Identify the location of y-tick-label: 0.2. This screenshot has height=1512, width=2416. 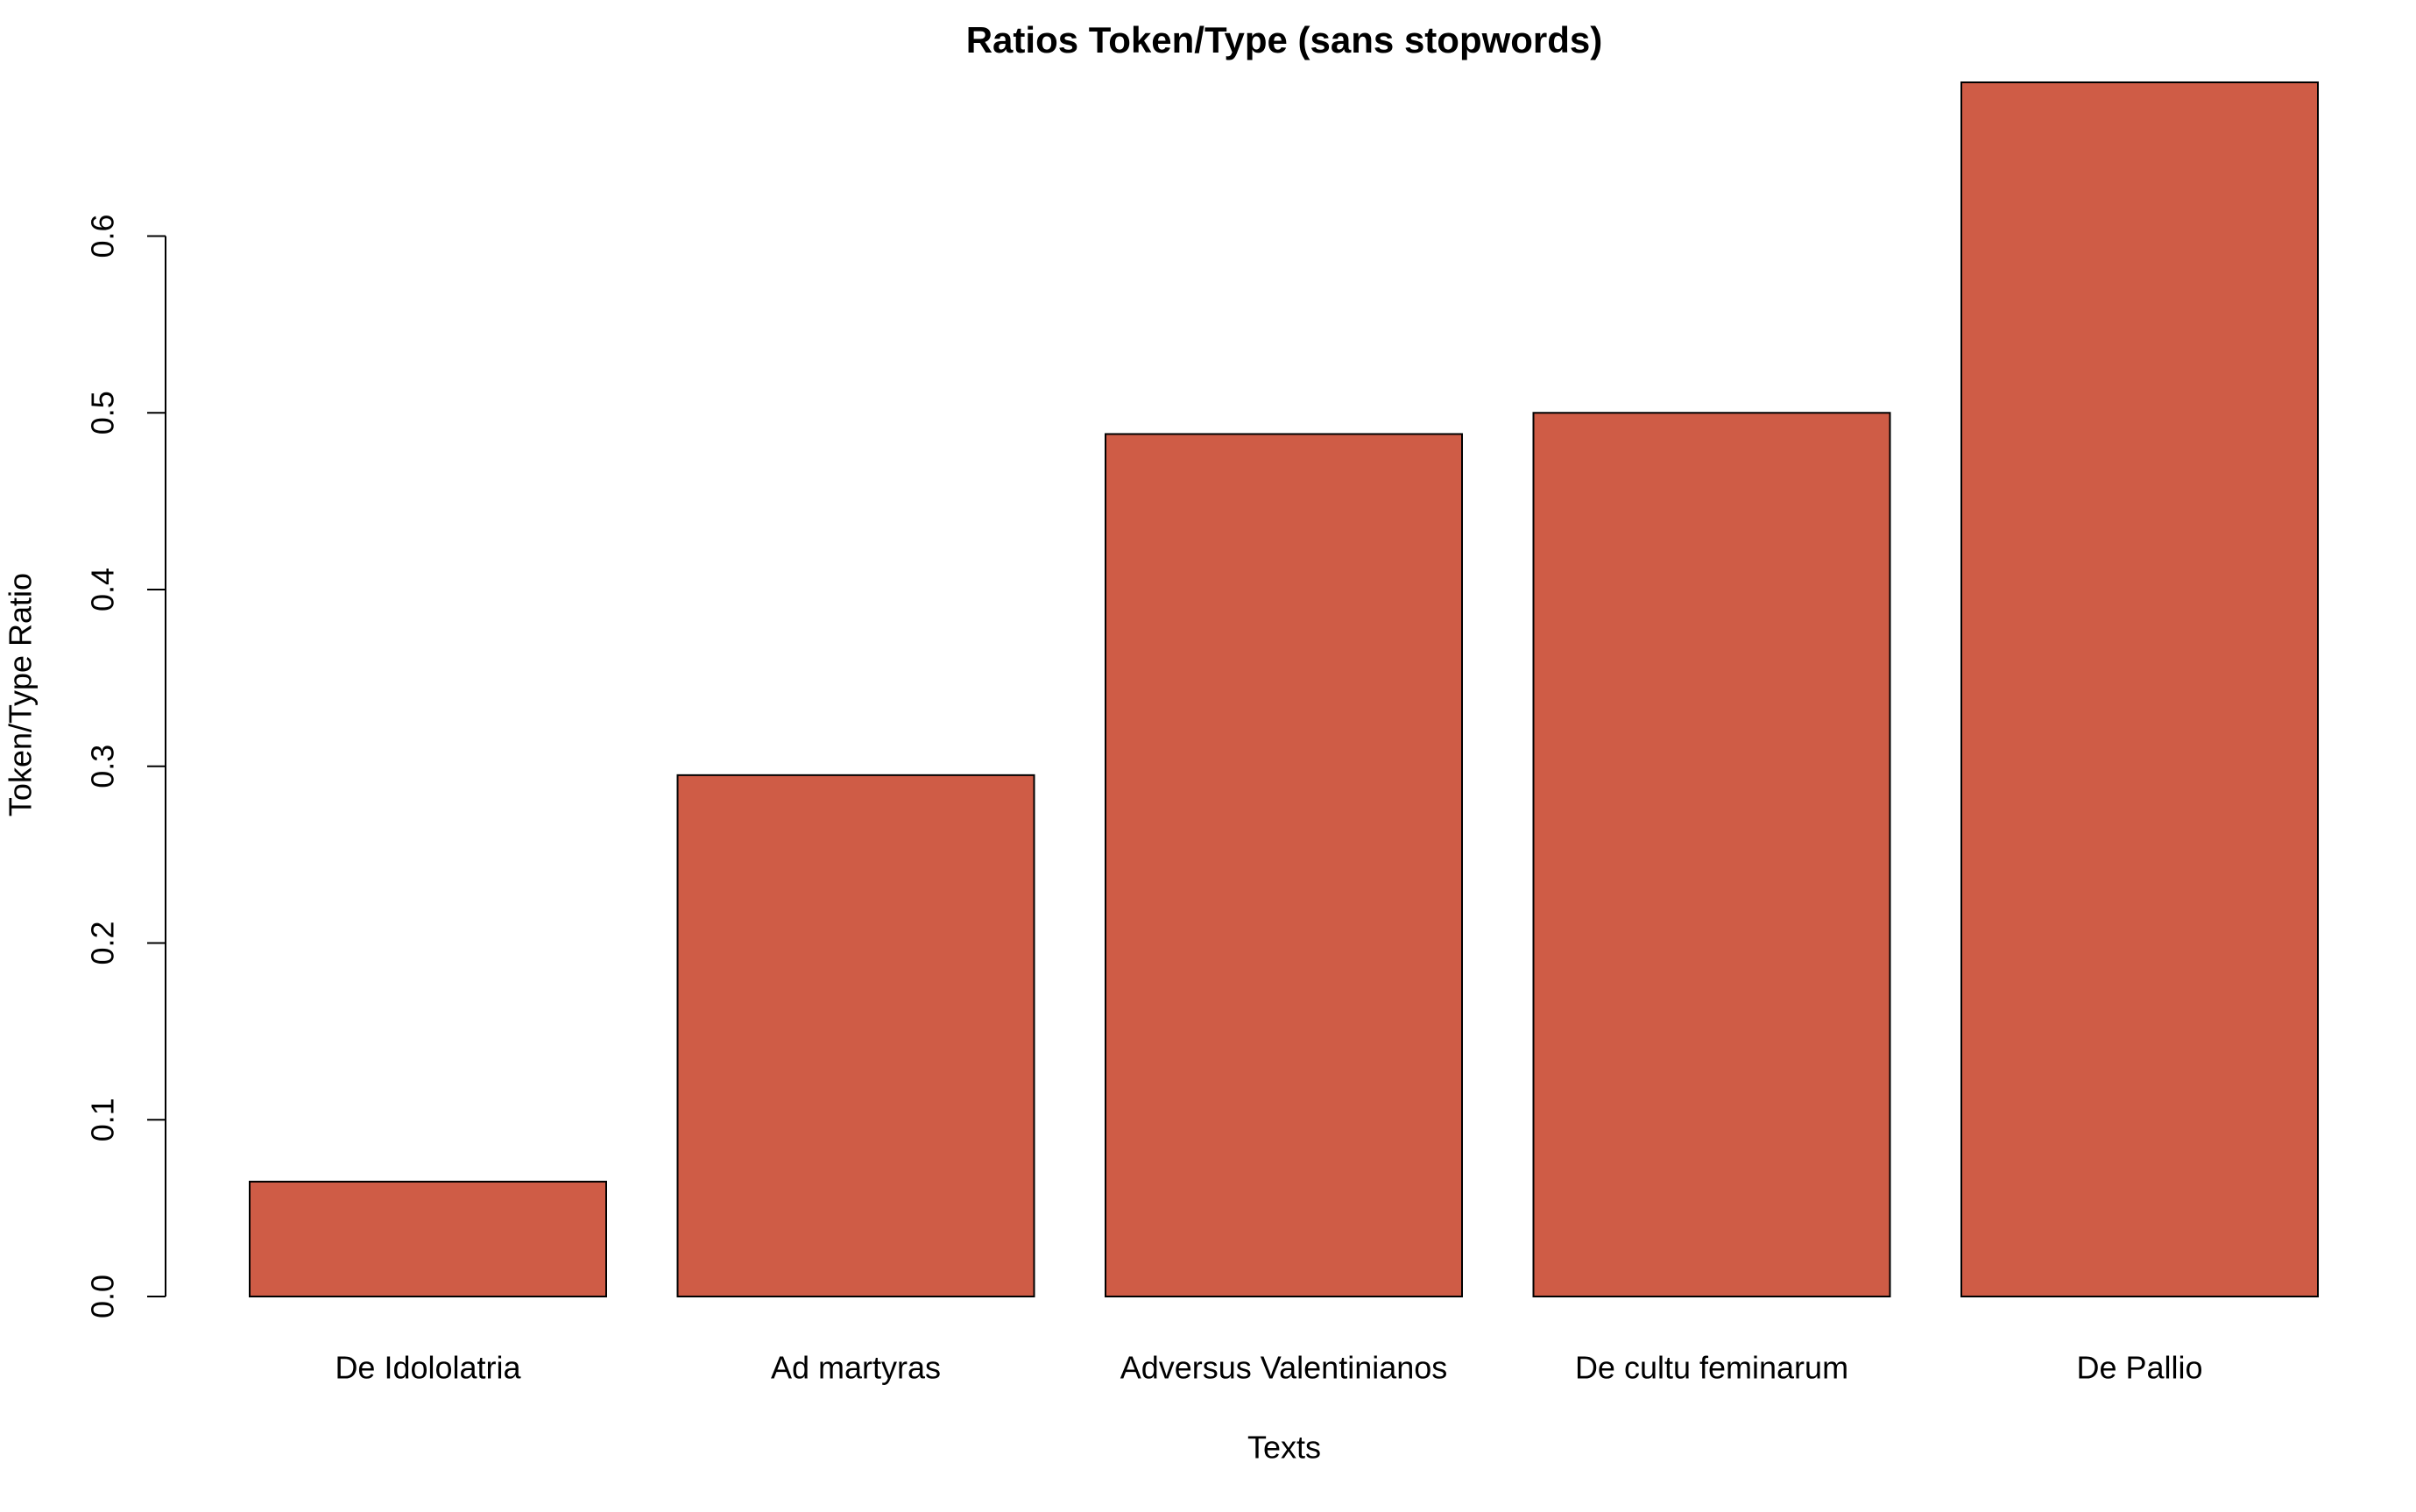
(103, 943).